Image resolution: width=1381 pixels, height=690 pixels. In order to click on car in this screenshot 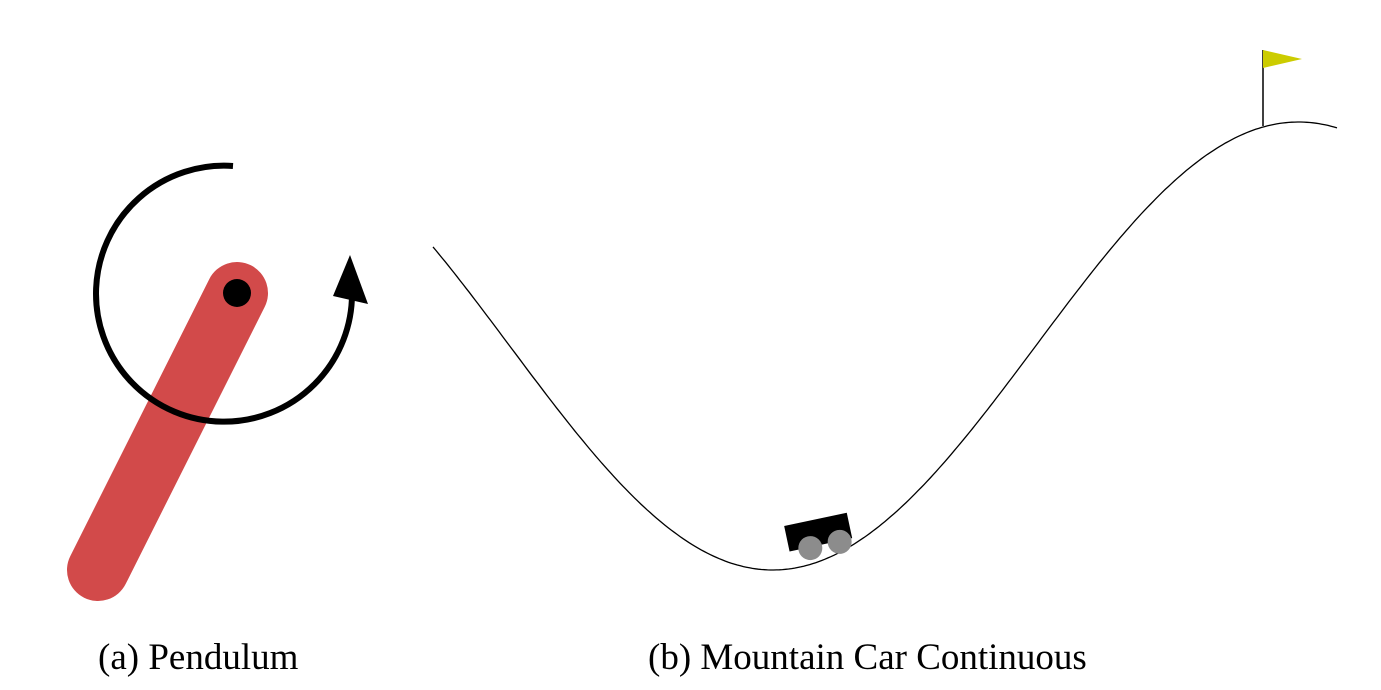, I will do `click(818, 536)`.